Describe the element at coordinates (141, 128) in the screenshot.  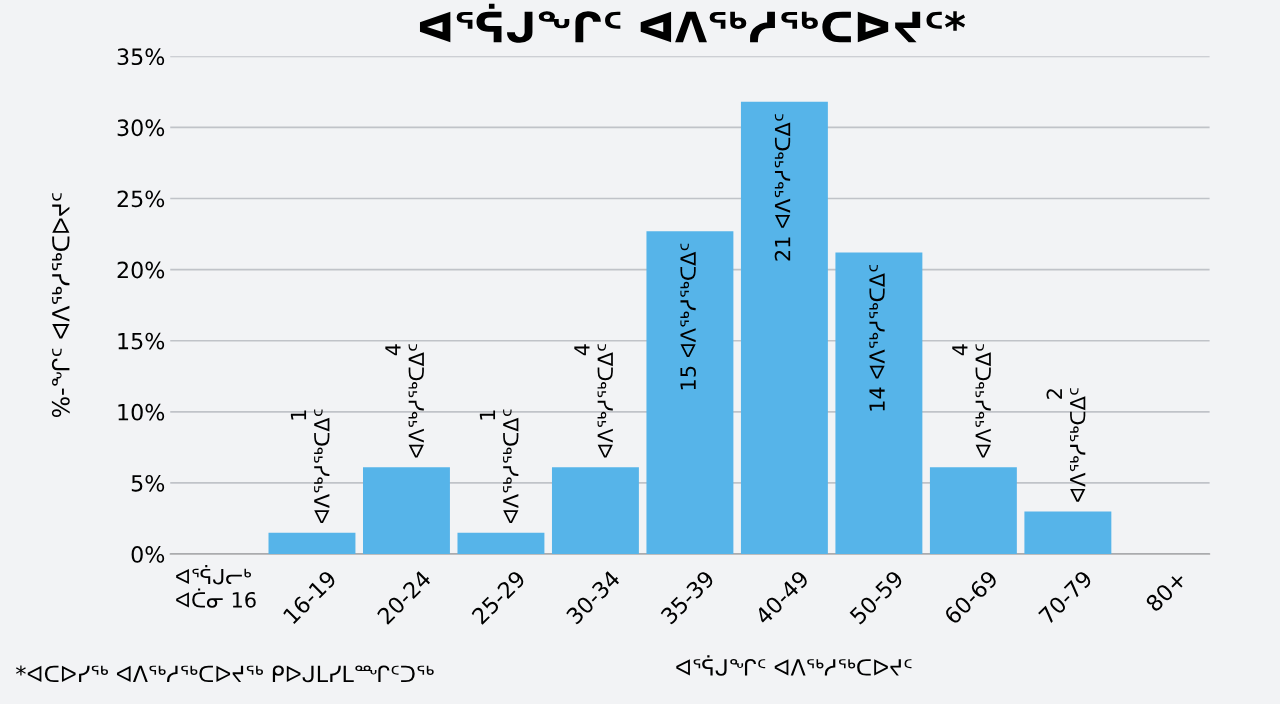
I see `y-tick-label: 30%` at that location.